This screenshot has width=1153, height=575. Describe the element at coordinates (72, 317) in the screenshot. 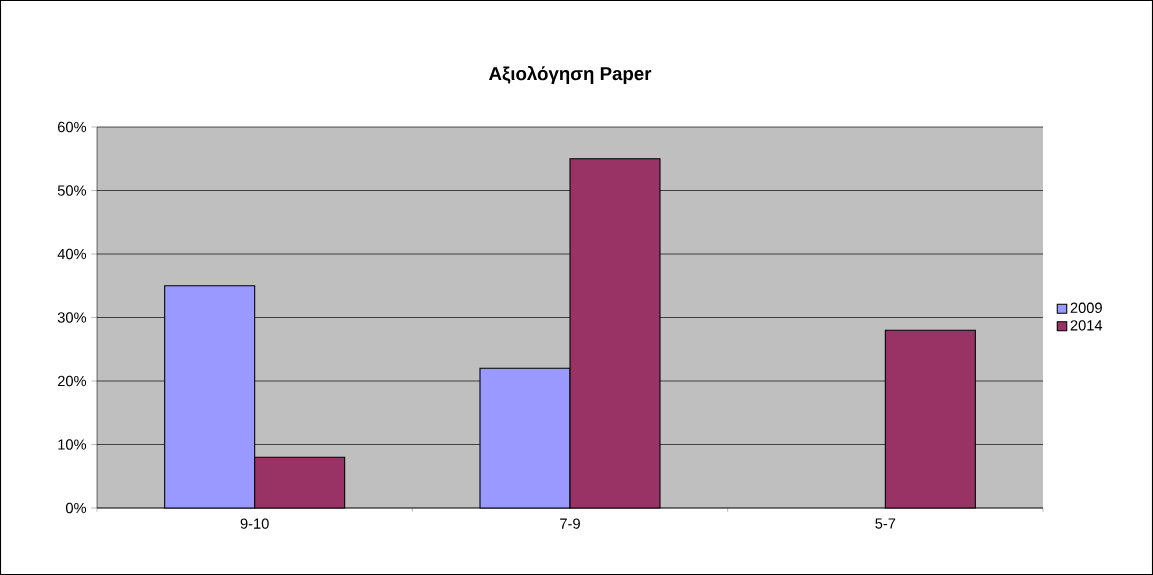

I see `y-tick-label: 30%` at that location.